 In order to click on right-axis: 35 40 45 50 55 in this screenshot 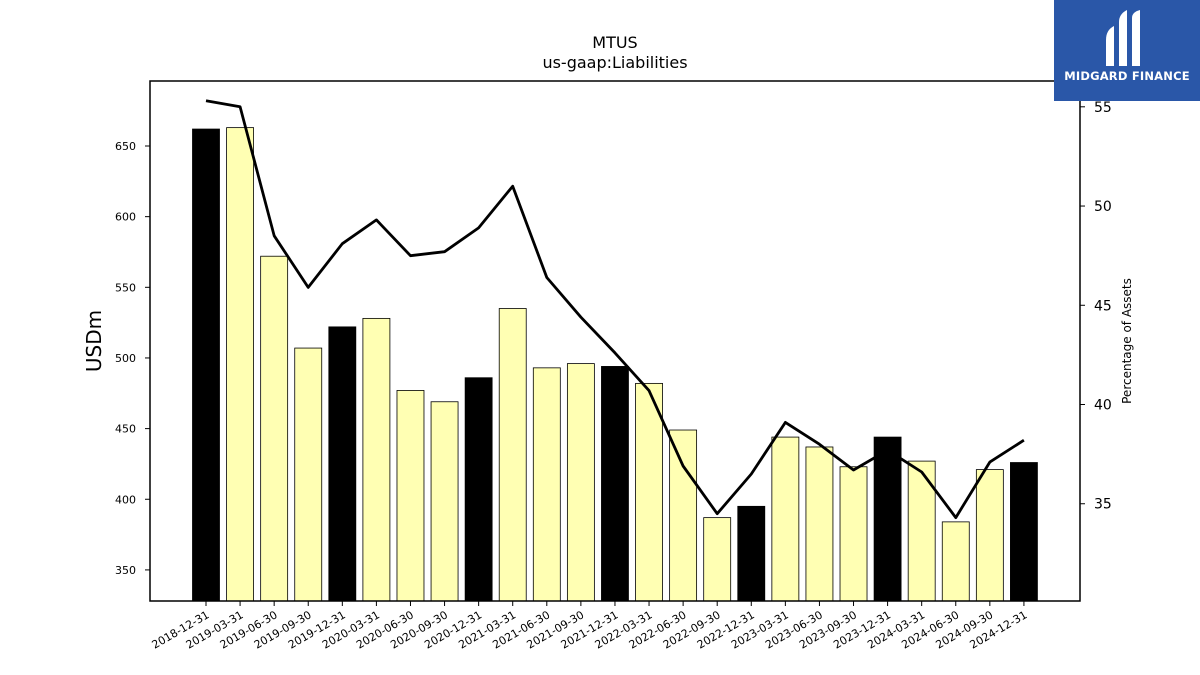, I will do `click(1096, 306)`.